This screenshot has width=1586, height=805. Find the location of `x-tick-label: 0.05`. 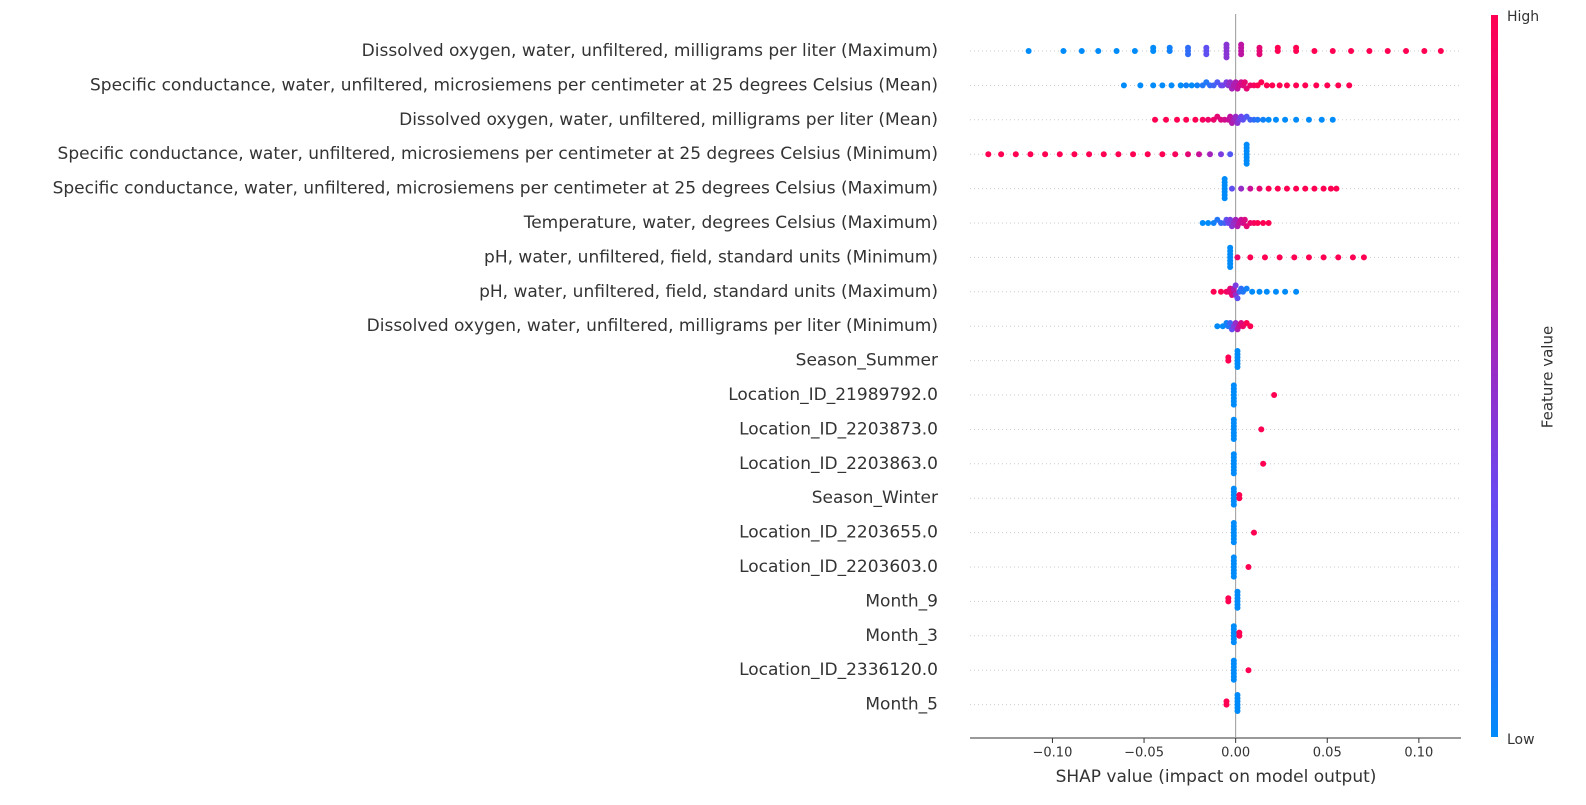

x-tick-label: 0.05 is located at coordinates (1327, 753).